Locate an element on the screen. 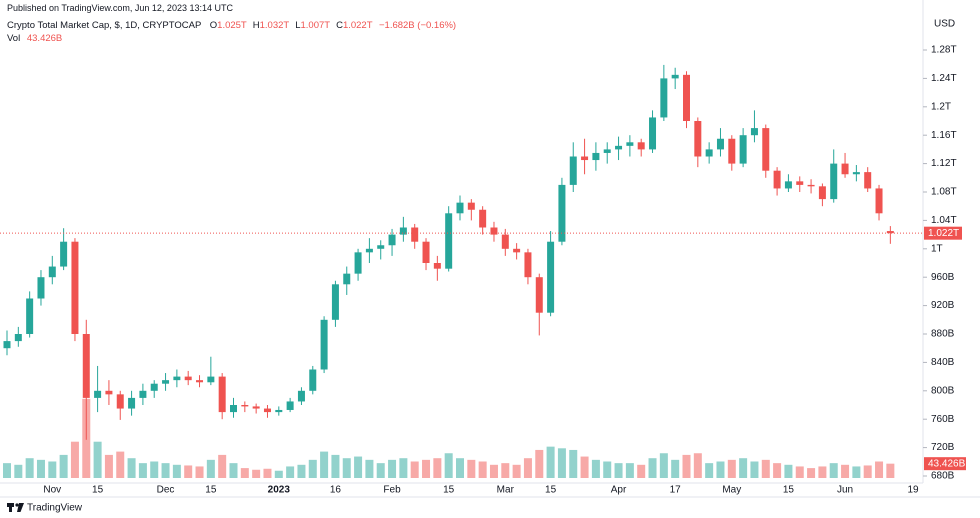  x-tick-label: 2023 is located at coordinates (279, 490).